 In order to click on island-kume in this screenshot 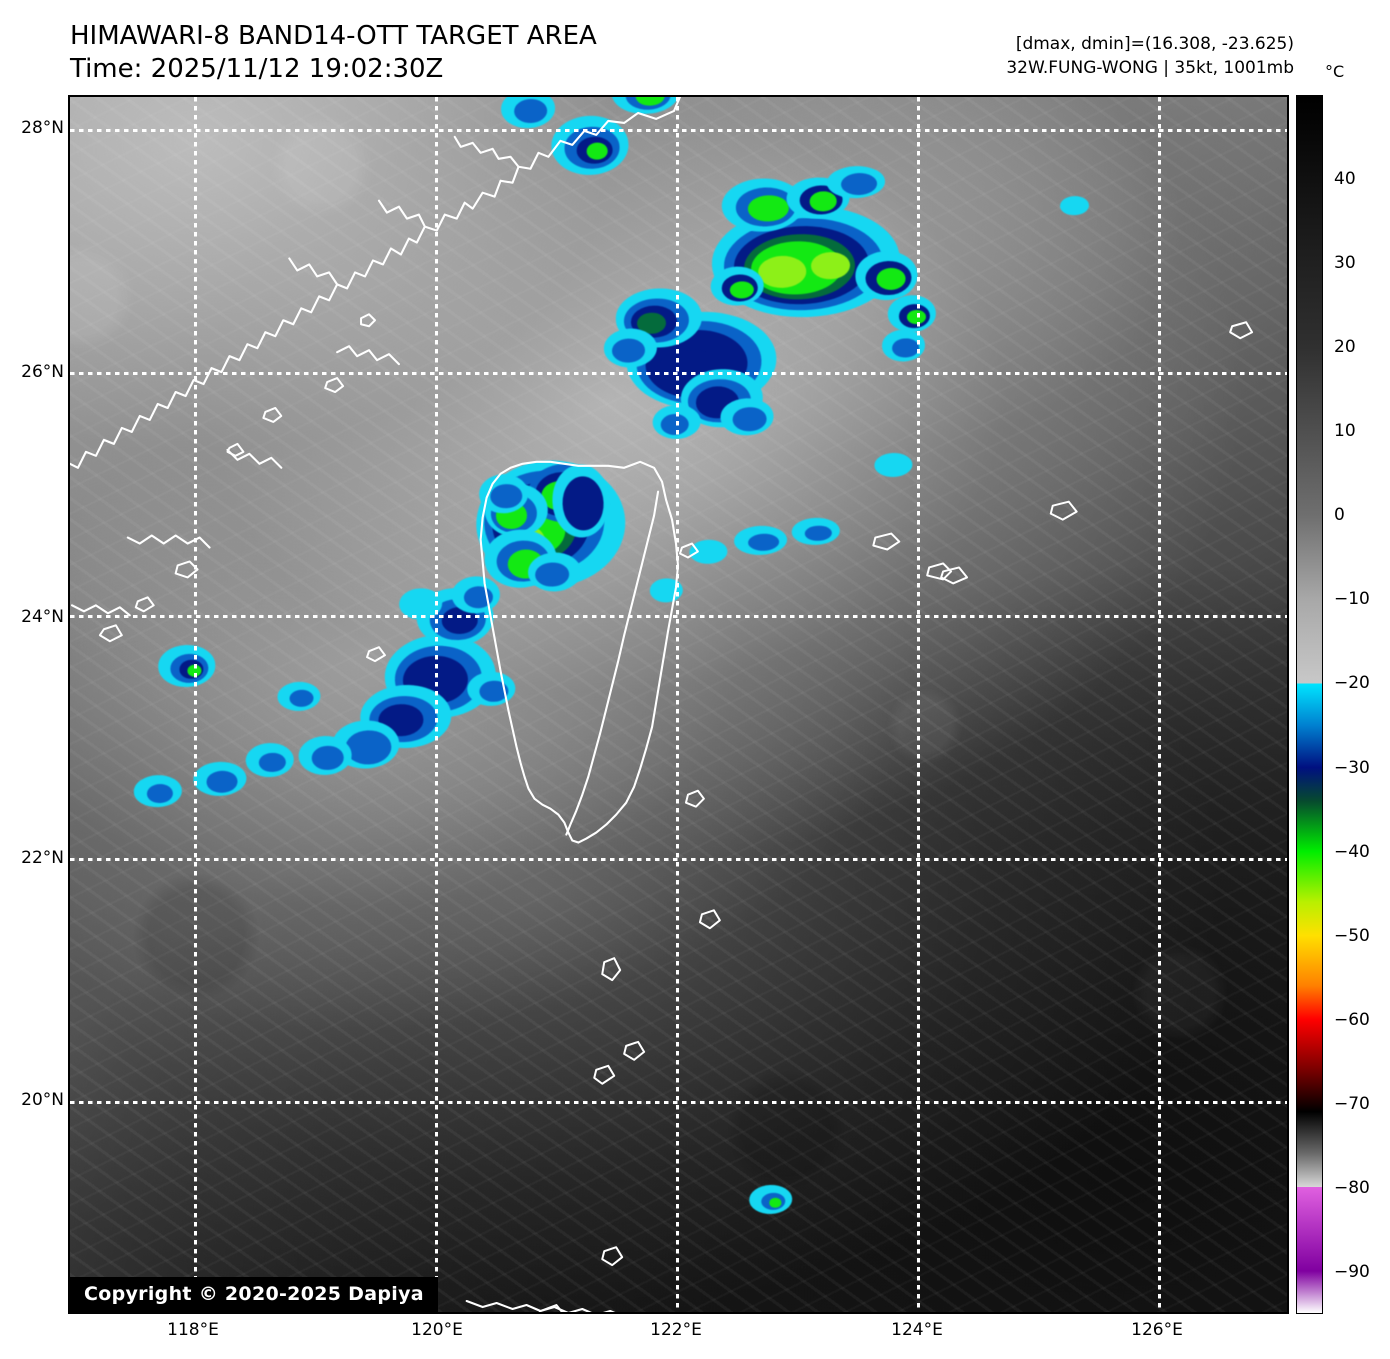, I will do `click(954, 575)`.